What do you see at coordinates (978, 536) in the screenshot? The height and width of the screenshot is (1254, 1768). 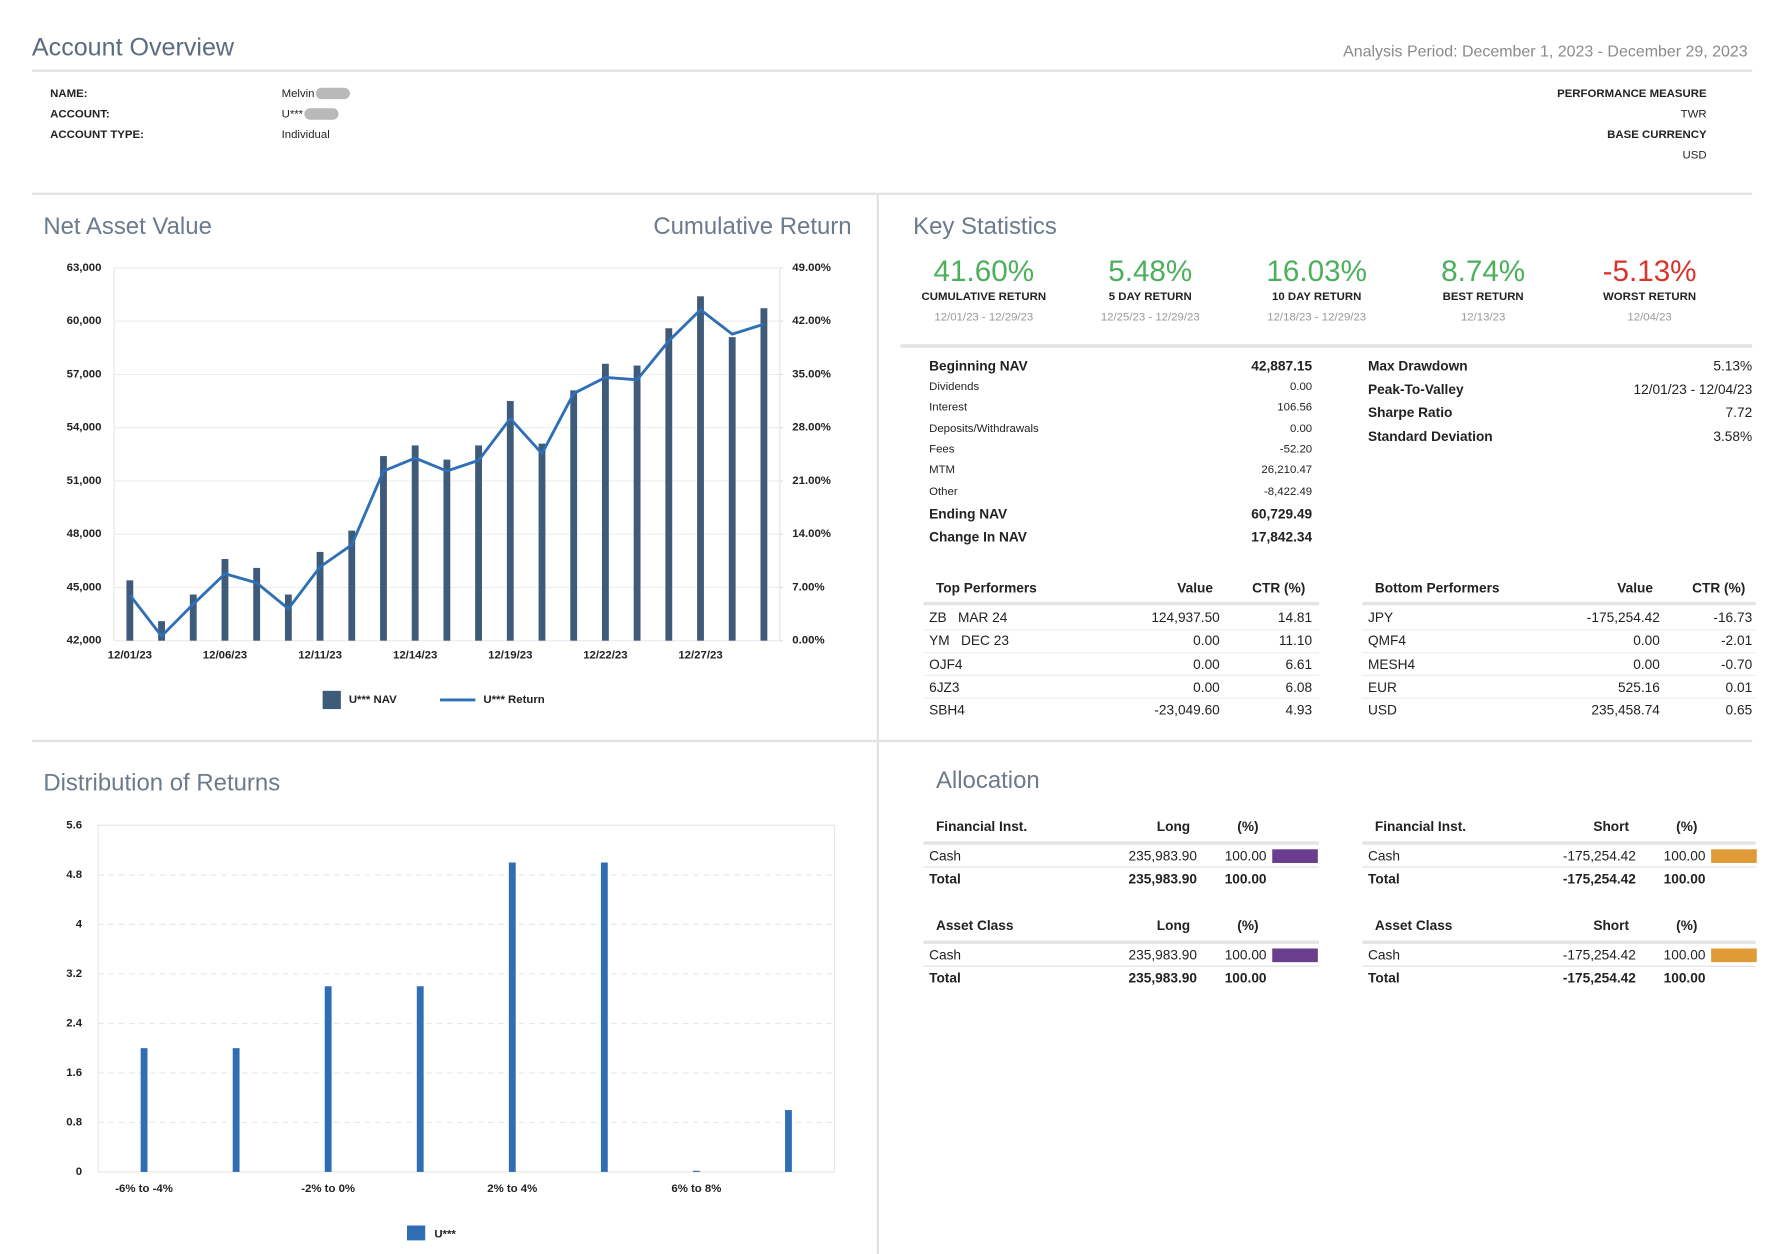 I see `nav-label: Change In NAV` at bounding box center [978, 536].